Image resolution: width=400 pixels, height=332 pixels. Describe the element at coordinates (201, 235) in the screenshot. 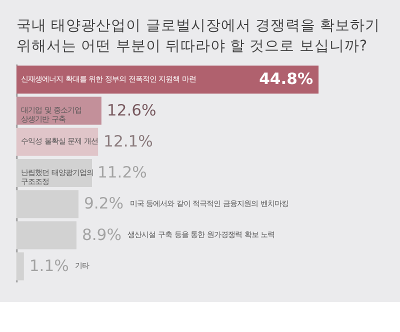

I see `y-tick-label: 생산시설 구축 등을 통한 원가경쟁력 확보 노력` at that location.